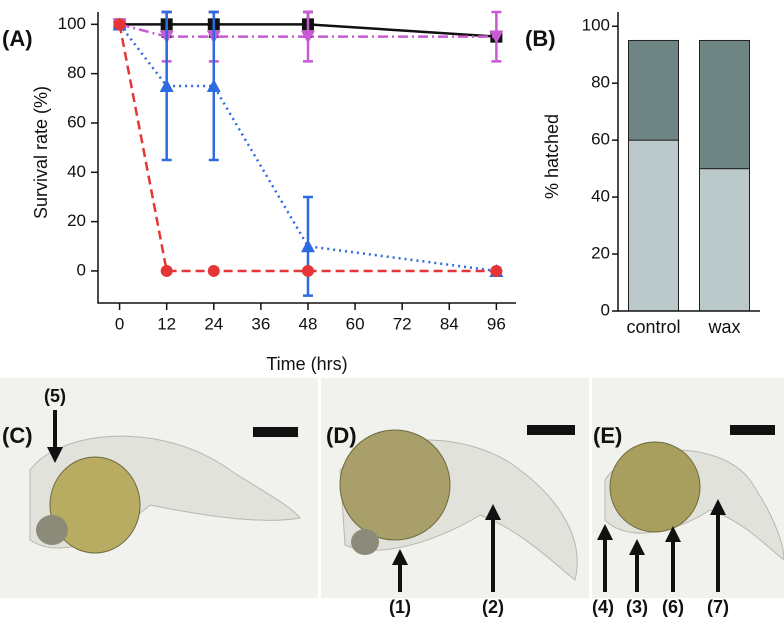 This screenshot has width=784, height=627. Describe the element at coordinates (493, 607) in the screenshot. I see `arrow-label: (2)` at that location.